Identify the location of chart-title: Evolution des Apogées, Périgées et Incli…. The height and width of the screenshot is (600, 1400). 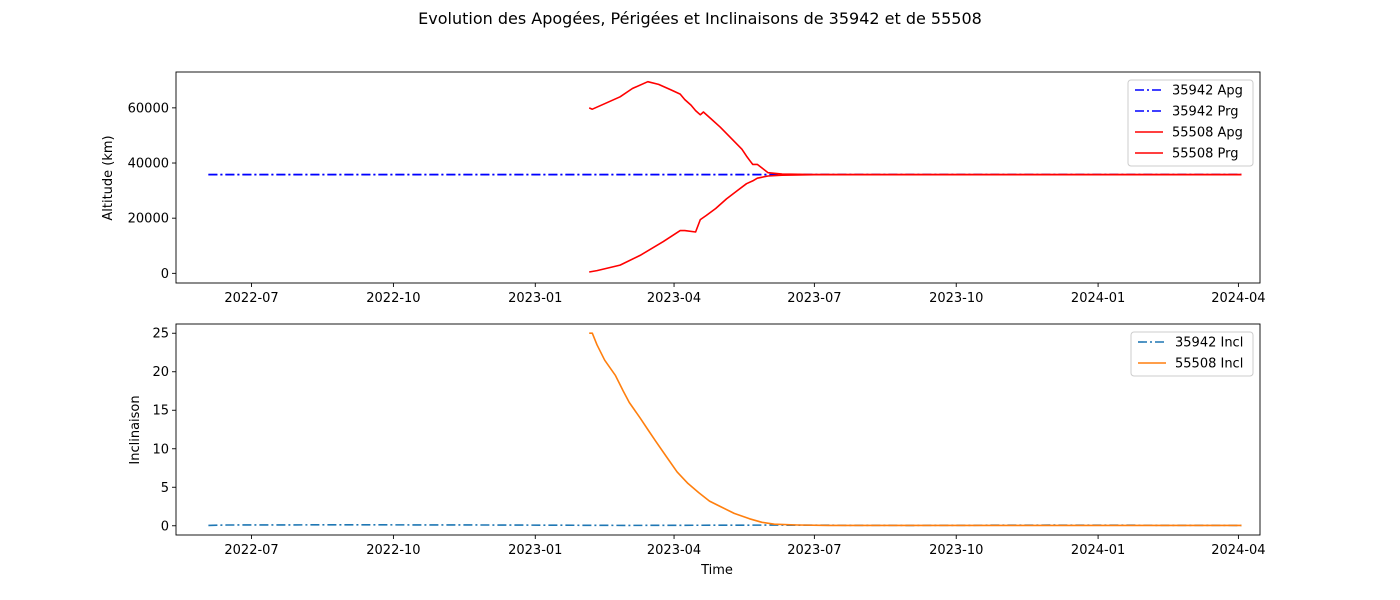
(700, 18).